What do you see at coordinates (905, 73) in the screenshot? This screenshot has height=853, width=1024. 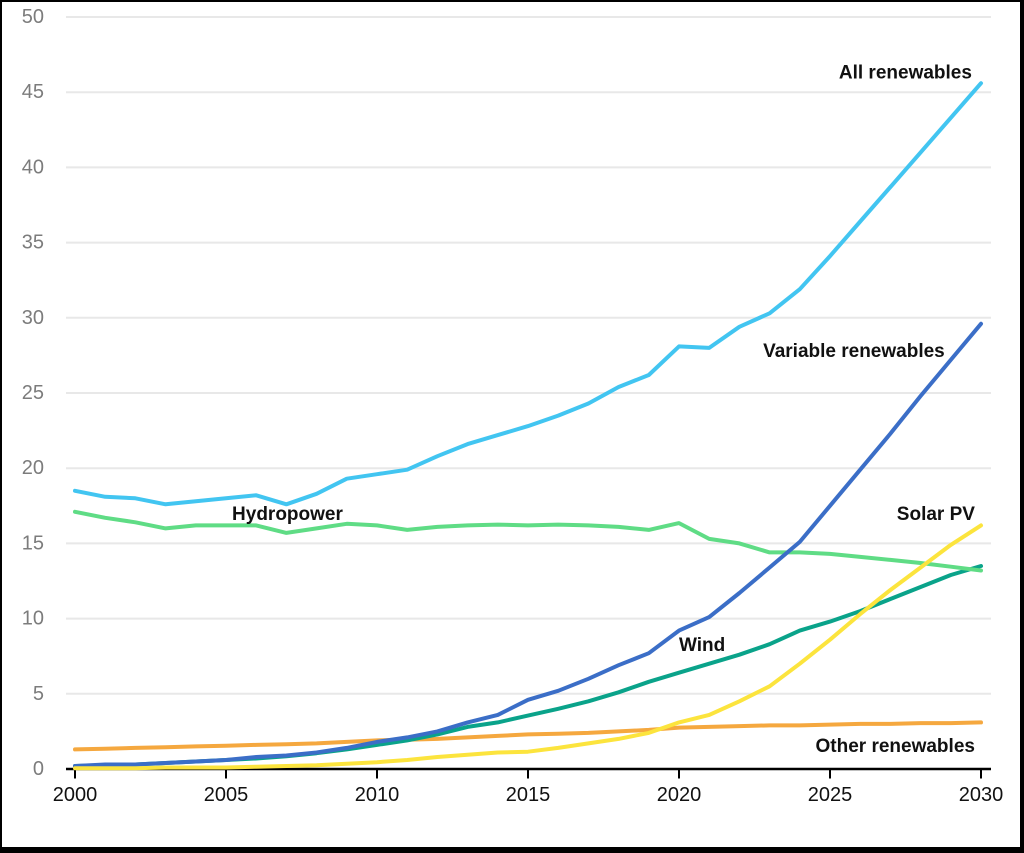 I see `series-label-all-renewables: All renewables` at bounding box center [905, 73].